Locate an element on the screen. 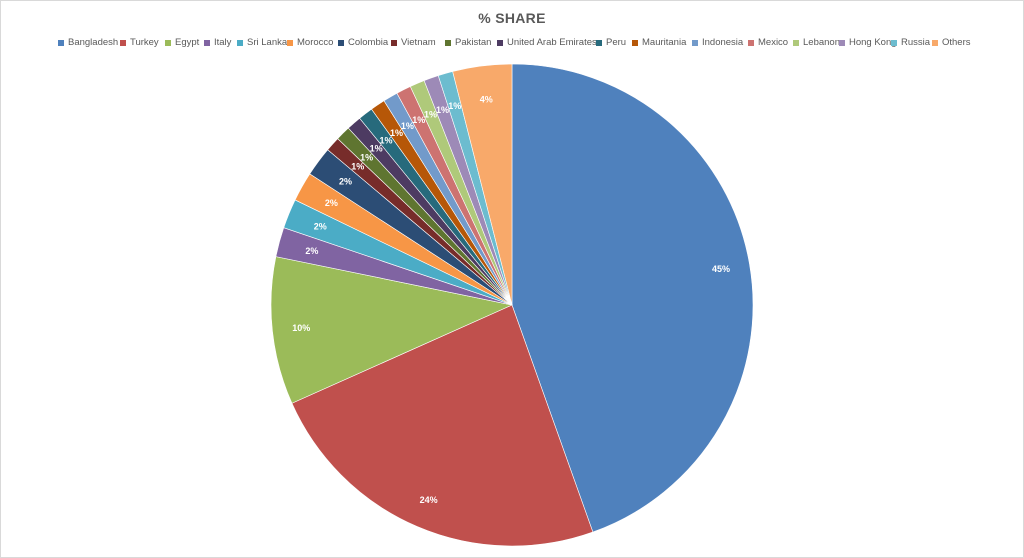 The width and height of the screenshot is (1024, 558). legend-item: Hong Kong is located at coordinates (868, 42).